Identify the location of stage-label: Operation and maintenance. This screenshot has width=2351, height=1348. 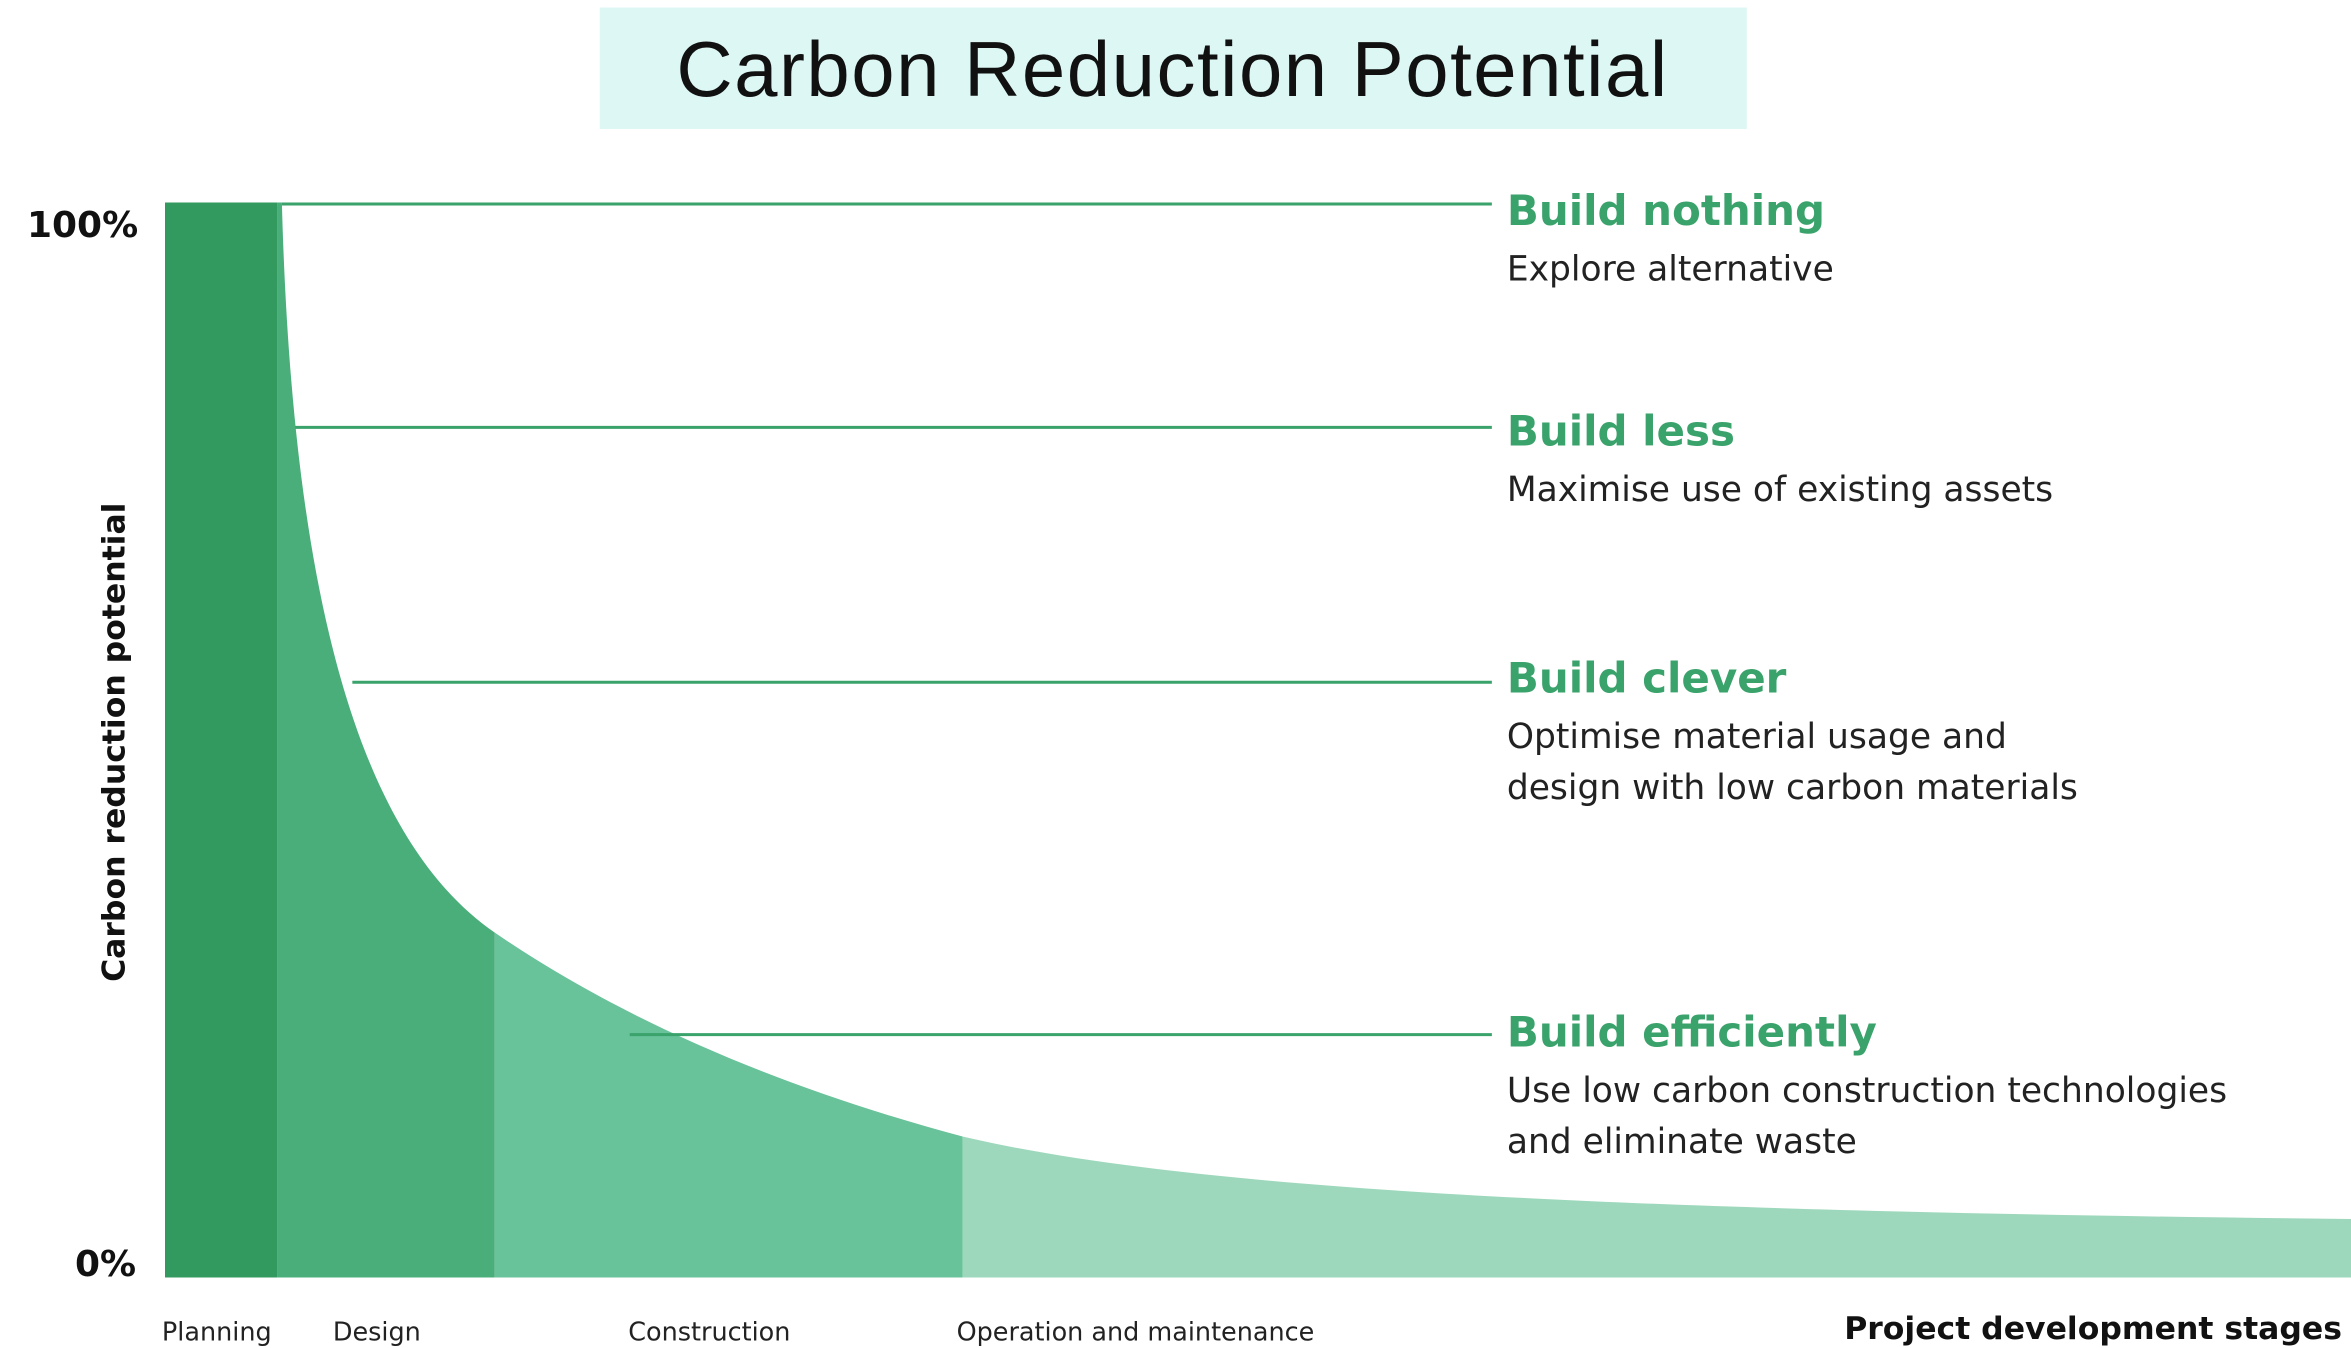
(1136, 1332).